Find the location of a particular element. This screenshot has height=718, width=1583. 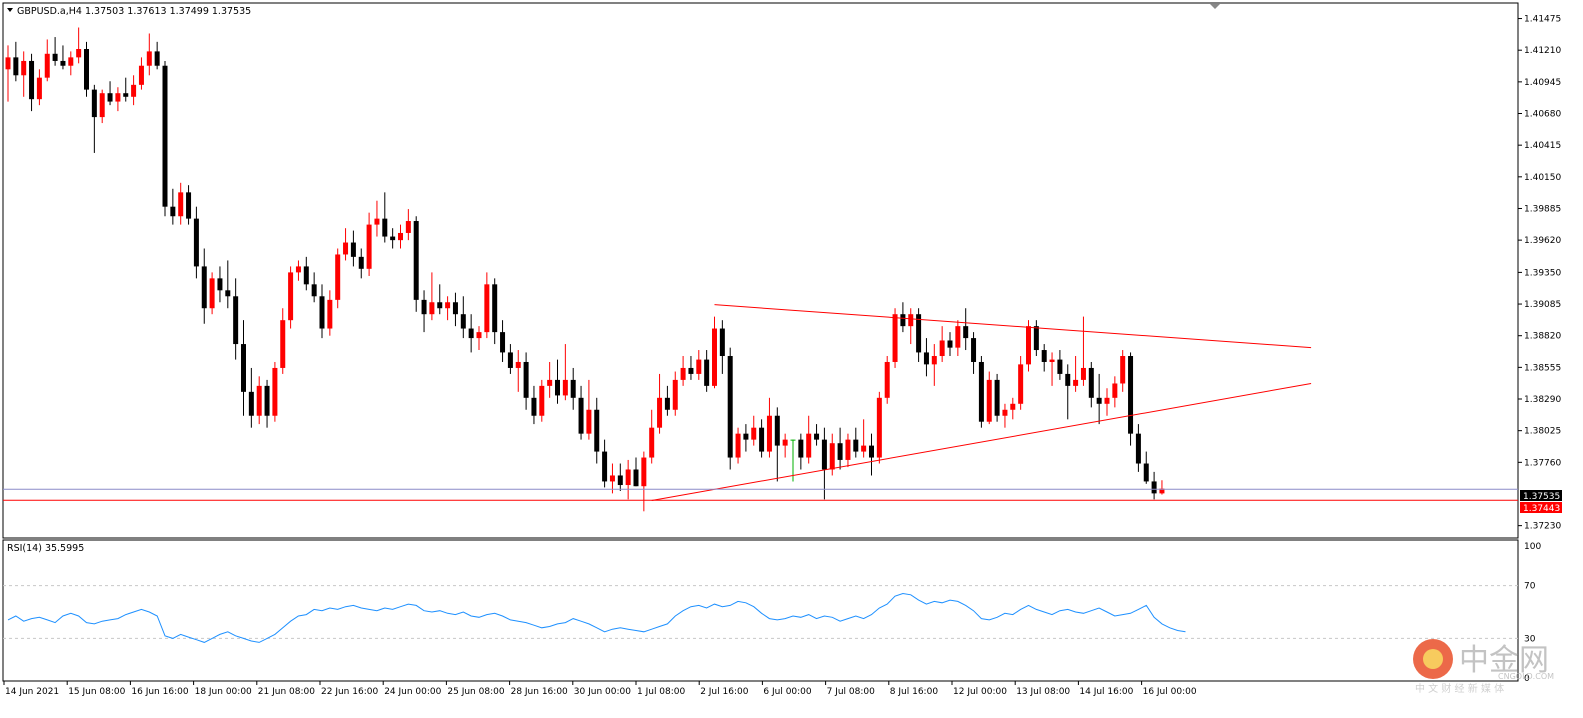

cngold-watermark: 中金网 CNGOLD.COM 中 文 财 经 新 媒 体 is located at coordinates (1483, 667).